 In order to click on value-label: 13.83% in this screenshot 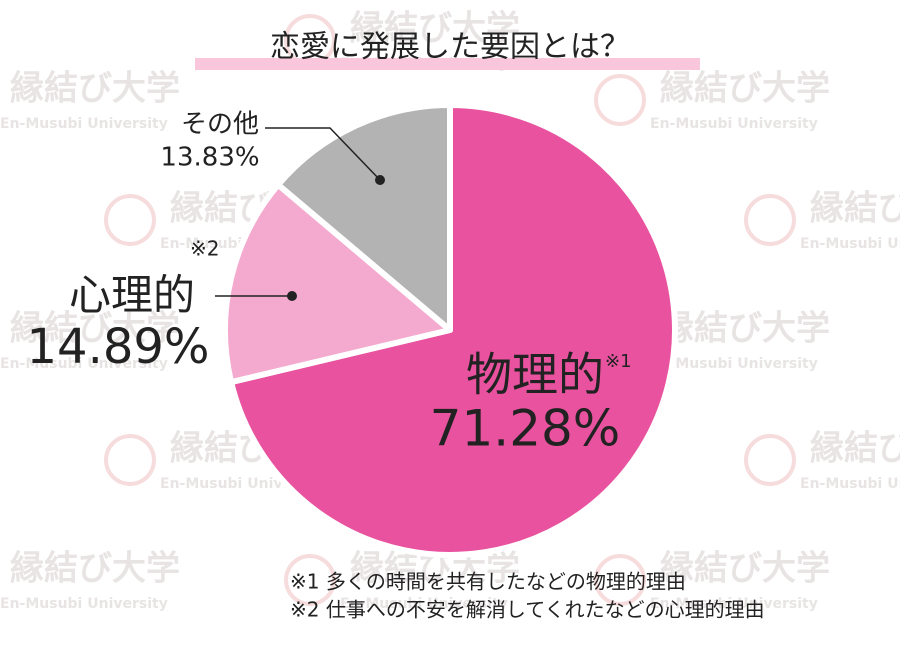, I will do `click(209, 158)`.